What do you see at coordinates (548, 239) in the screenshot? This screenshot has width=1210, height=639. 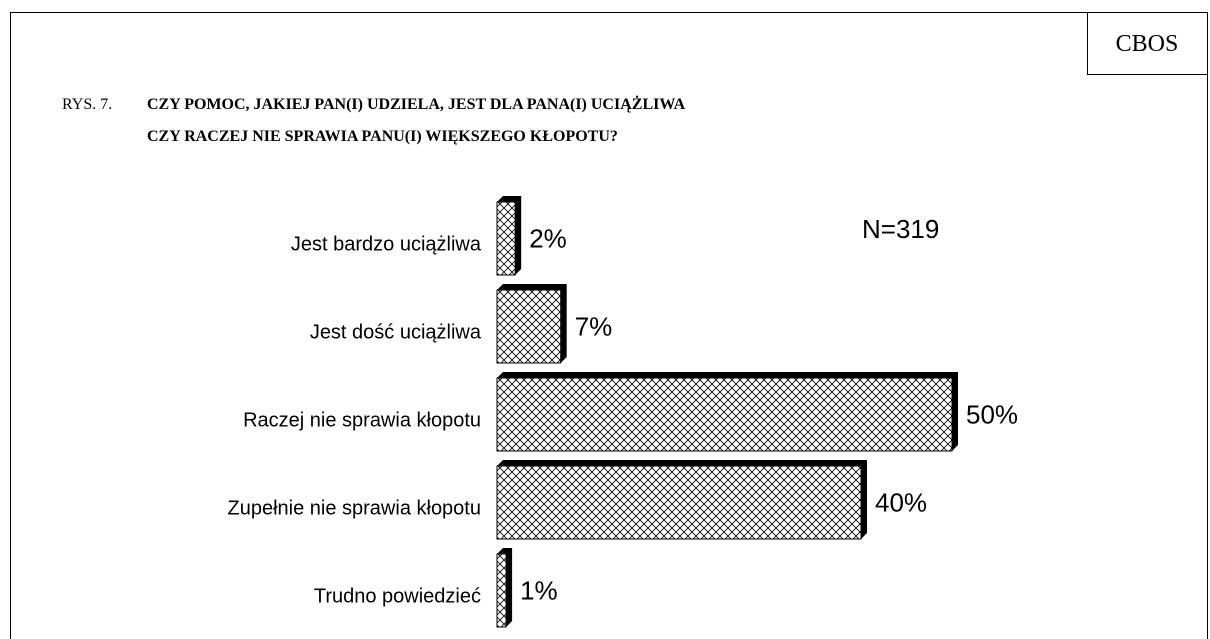 I see `data-label: 2%` at bounding box center [548, 239].